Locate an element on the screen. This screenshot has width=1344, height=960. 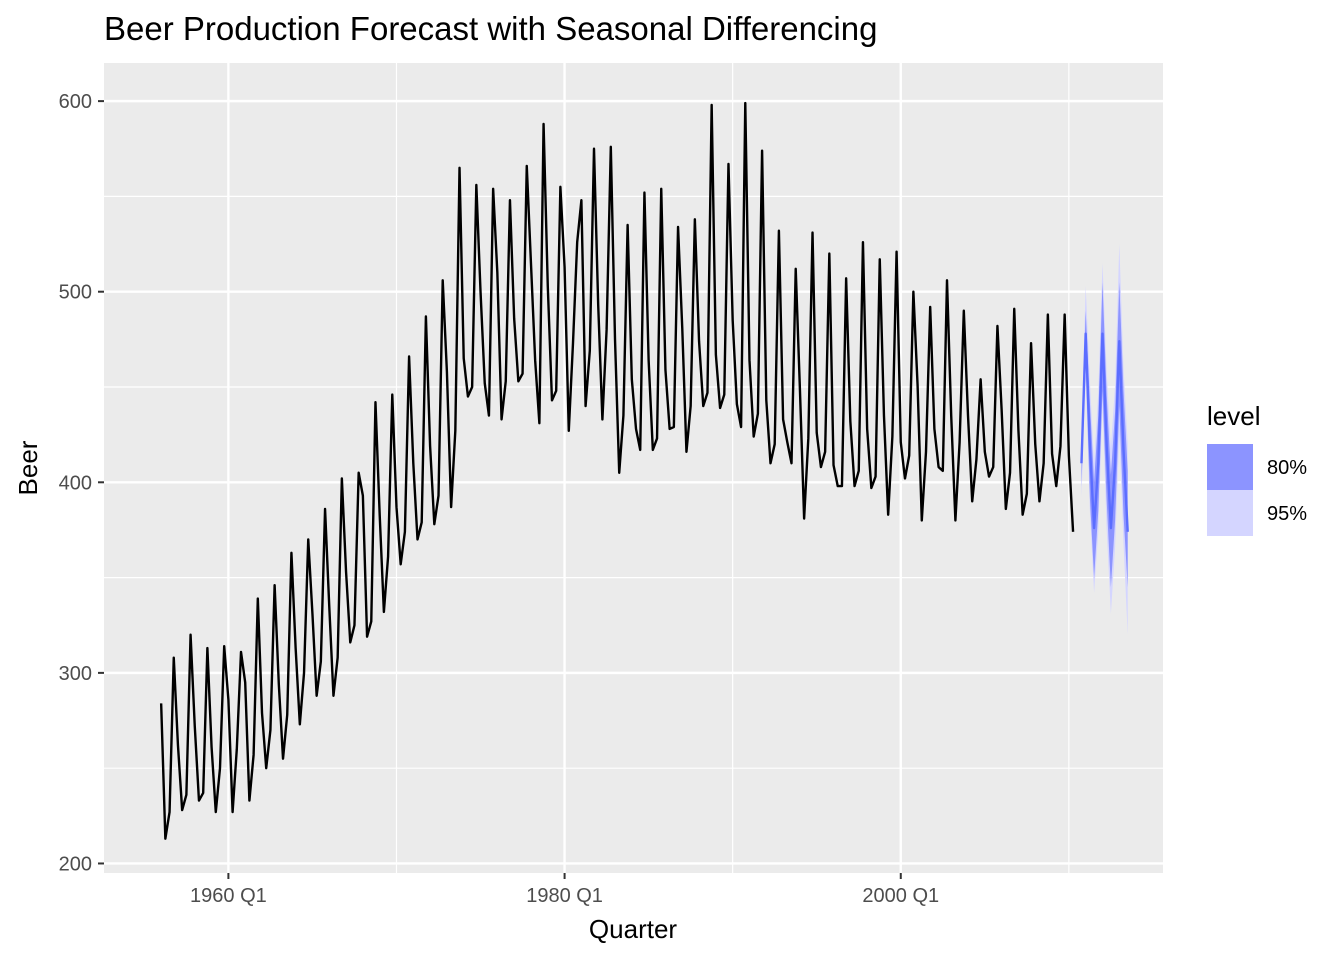
x-axis: 1960 Q1 1980 Q1 2000 Q1 is located at coordinates (564, 890).